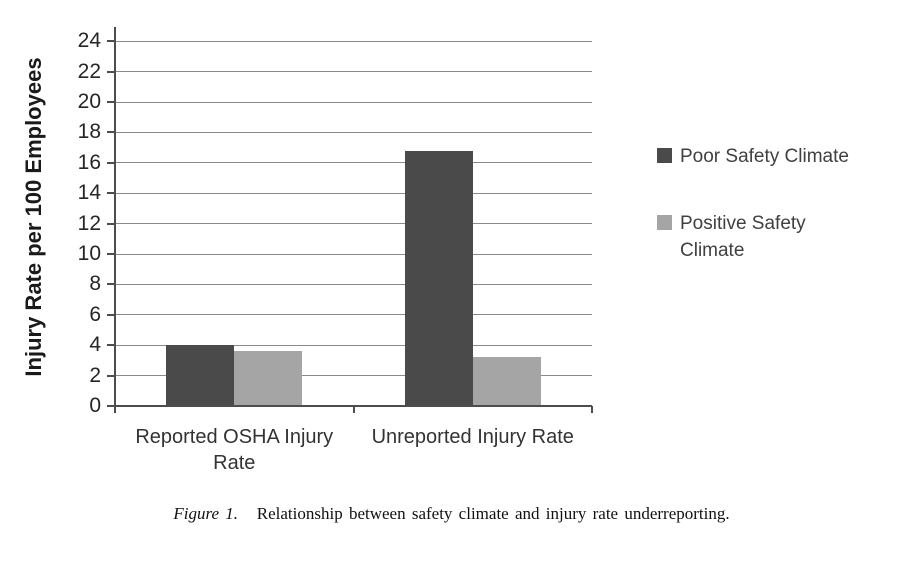 Image resolution: width=903 pixels, height=577 pixels. I want to click on legend-label: Poor Safety Climate, so click(764, 156).